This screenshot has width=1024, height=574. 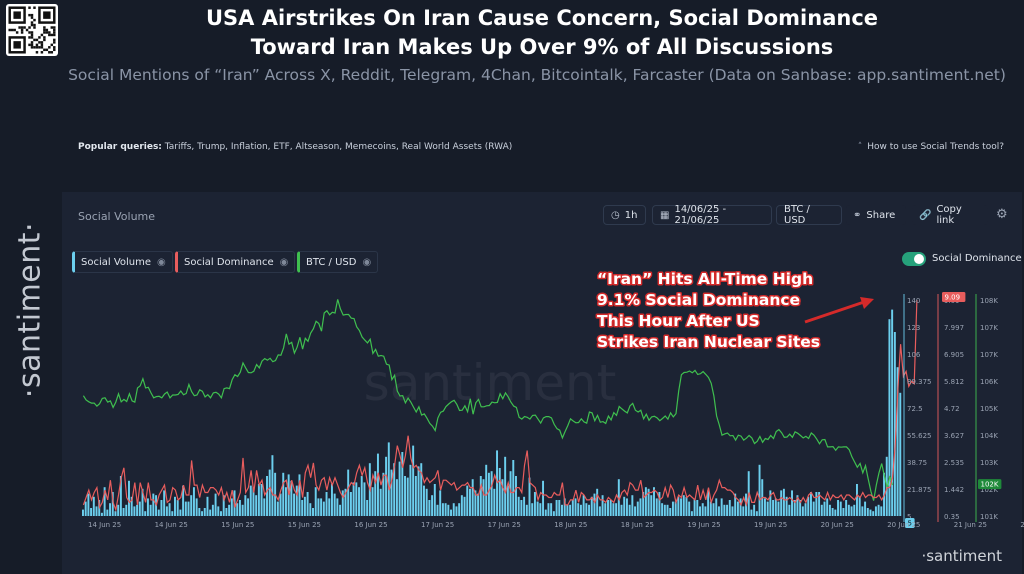 I want to click on btc_usd-tick-label: 102K, so click(x=989, y=490).